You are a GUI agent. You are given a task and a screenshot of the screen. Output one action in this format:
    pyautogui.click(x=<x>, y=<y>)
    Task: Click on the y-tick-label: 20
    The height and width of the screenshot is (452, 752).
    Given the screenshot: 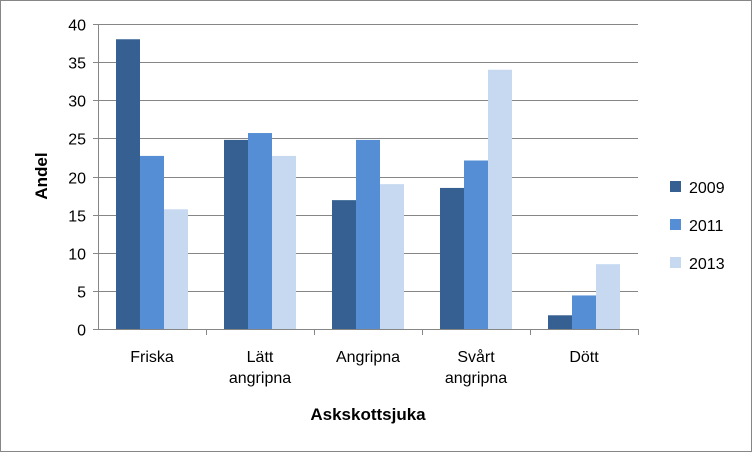 What is the action you would take?
    pyautogui.click(x=77, y=179)
    